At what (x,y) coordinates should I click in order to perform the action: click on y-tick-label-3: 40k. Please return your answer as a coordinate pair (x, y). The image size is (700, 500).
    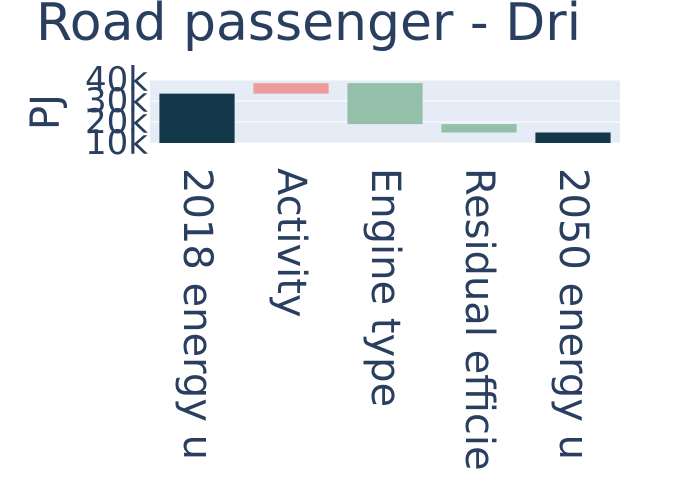
    Looking at the image, I should click on (116, 80).